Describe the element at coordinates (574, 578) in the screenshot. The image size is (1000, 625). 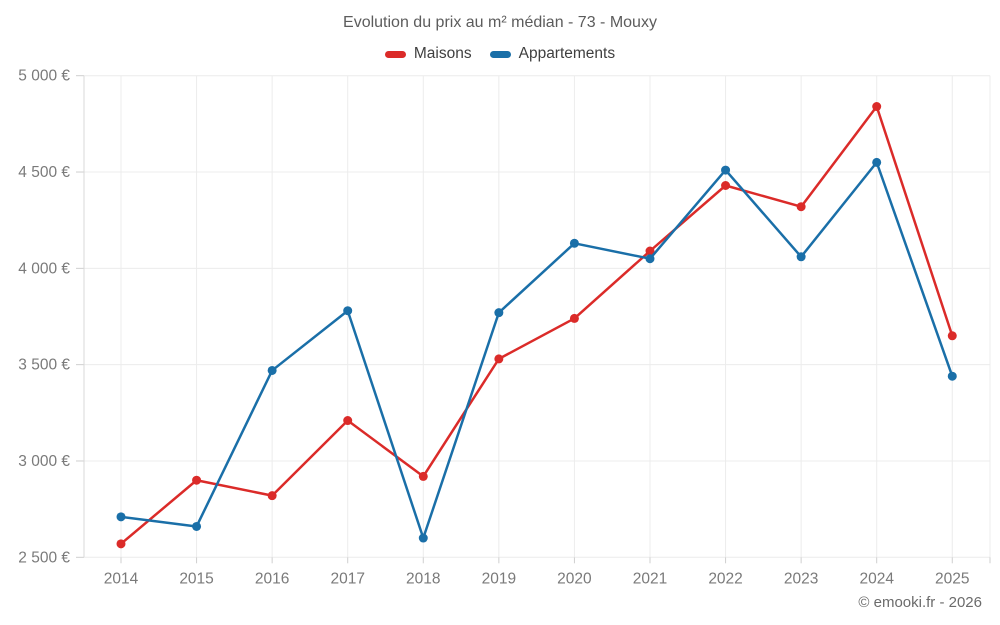
I see `x-tick-label: 2020` at that location.